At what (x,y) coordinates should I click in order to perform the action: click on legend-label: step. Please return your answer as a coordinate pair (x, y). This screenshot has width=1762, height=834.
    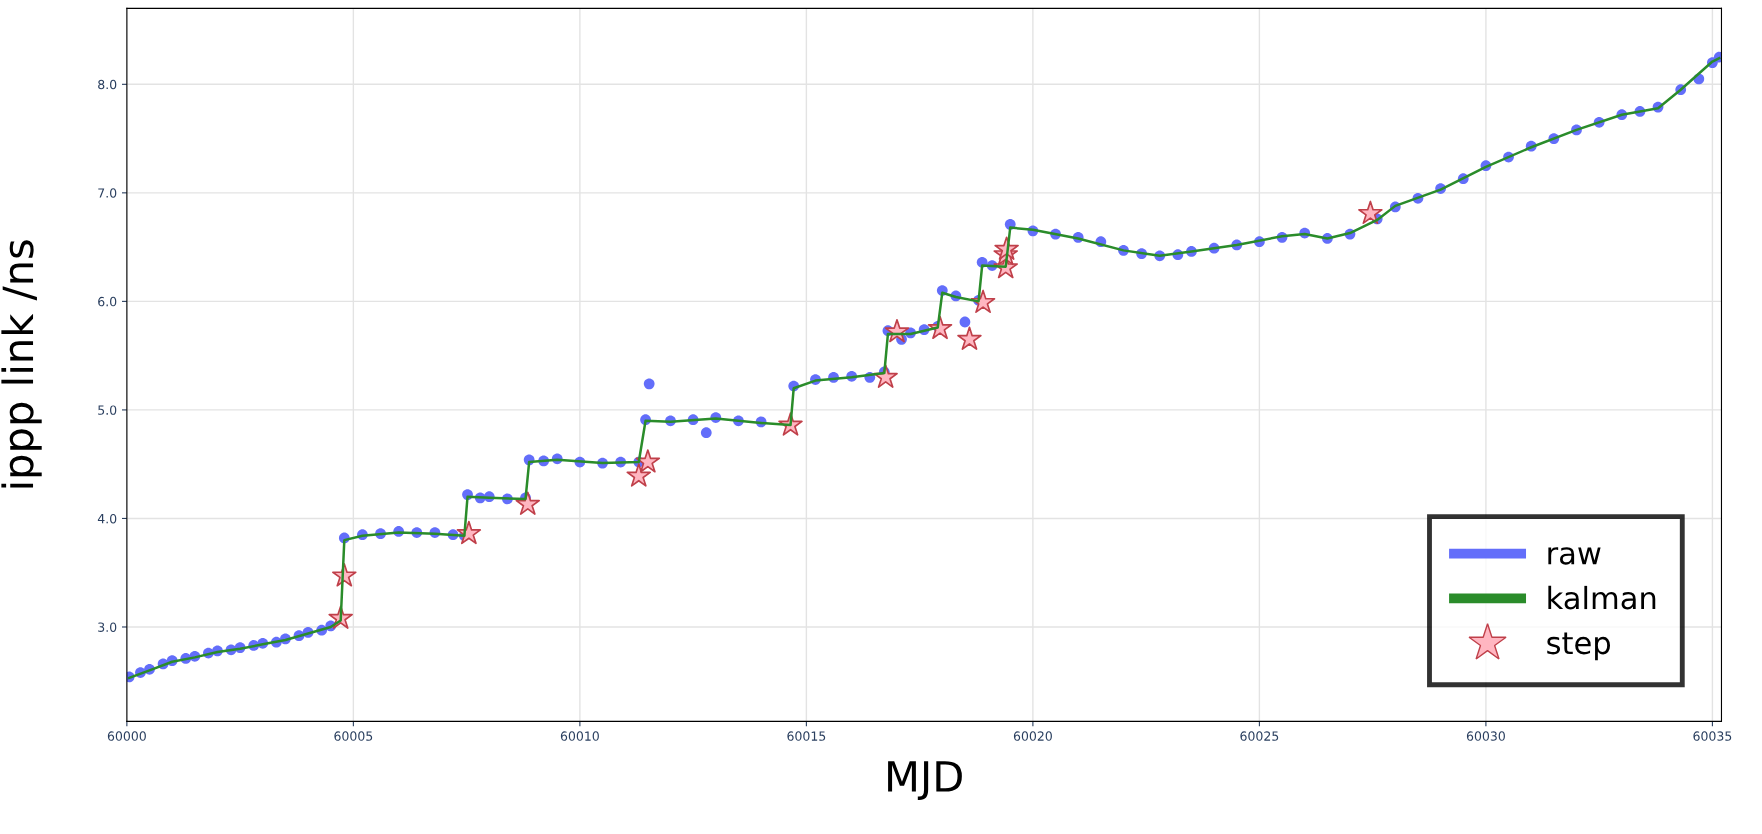
    Looking at the image, I should click on (1579, 646).